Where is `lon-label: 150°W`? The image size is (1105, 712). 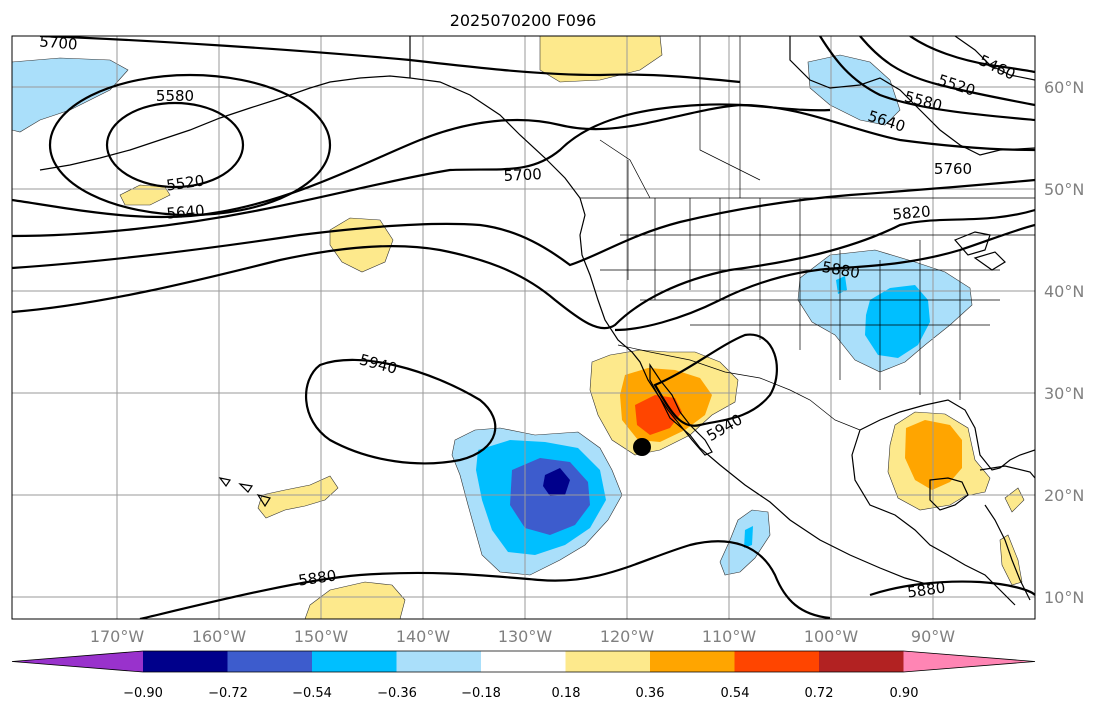
lon-label: 150°W is located at coordinates (321, 636).